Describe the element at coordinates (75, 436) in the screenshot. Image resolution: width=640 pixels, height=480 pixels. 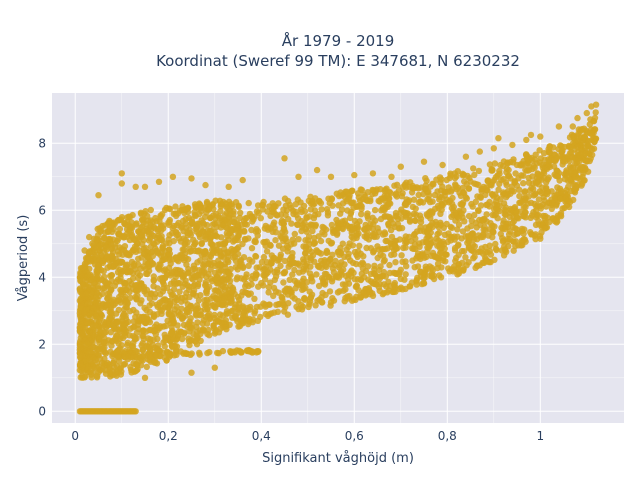
I see `x-tick-label: 0` at that location.